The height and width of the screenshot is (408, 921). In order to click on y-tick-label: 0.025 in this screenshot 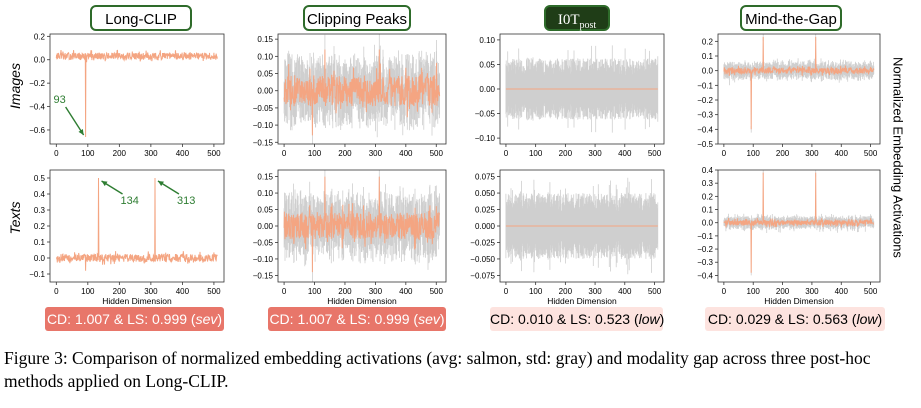, I will do `click(485, 210)`.